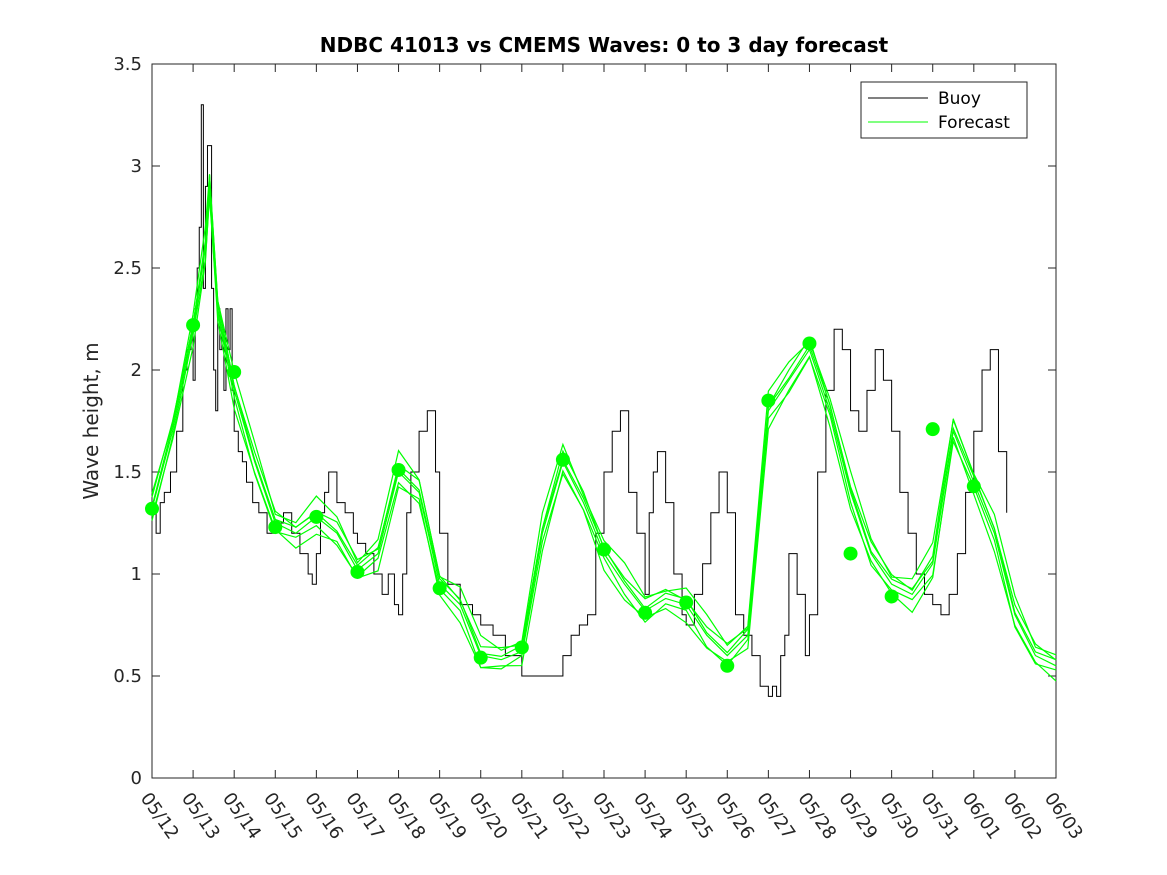 This screenshot has width=1167, height=875. What do you see at coordinates (974, 123) in the screenshot?
I see `legend-forecast-label: Forecast` at bounding box center [974, 123].